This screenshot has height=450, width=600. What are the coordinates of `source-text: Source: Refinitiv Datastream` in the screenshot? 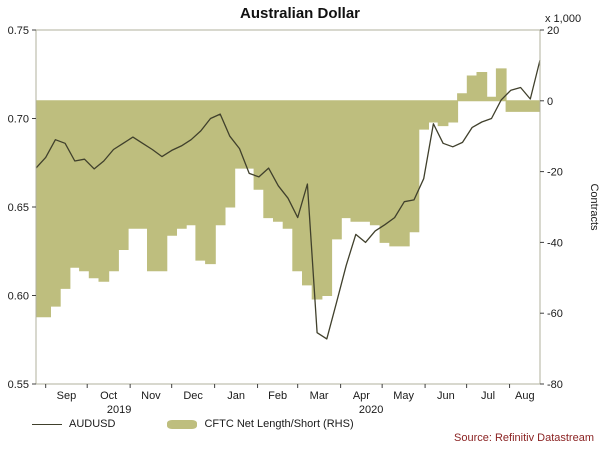 It's located at (524, 438).